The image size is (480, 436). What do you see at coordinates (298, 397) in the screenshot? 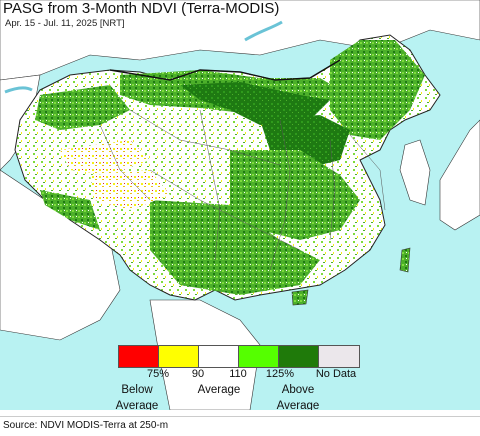
I see `legend-above-average: Above Average` at bounding box center [298, 397].